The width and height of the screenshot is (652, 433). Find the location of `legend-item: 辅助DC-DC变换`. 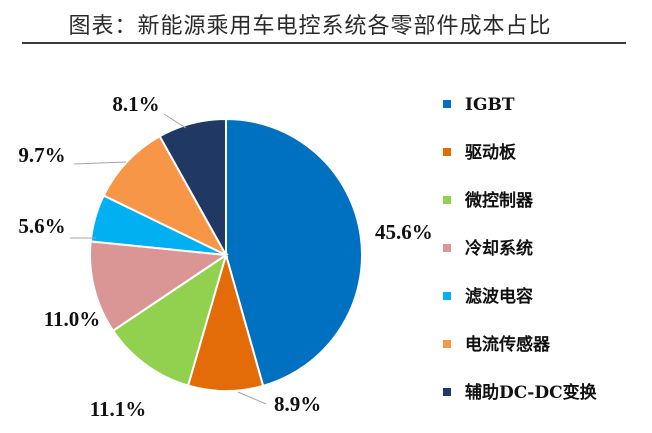

legend-item: 辅助DC-DC变换 is located at coordinates (543, 404).